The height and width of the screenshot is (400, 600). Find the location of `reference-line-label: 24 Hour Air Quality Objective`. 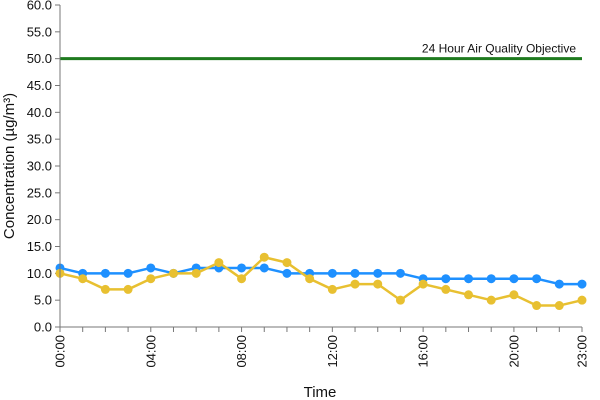

reference-line-label: 24 Hour Air Quality Objective is located at coordinates (499, 49).